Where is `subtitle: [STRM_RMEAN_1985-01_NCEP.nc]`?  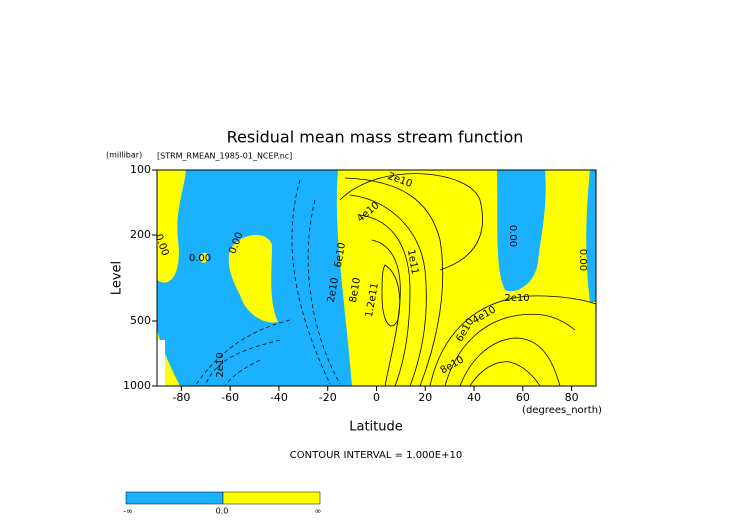 subtitle: [STRM_RMEAN_1985-01_NCEP.nc] is located at coordinates (224, 156).